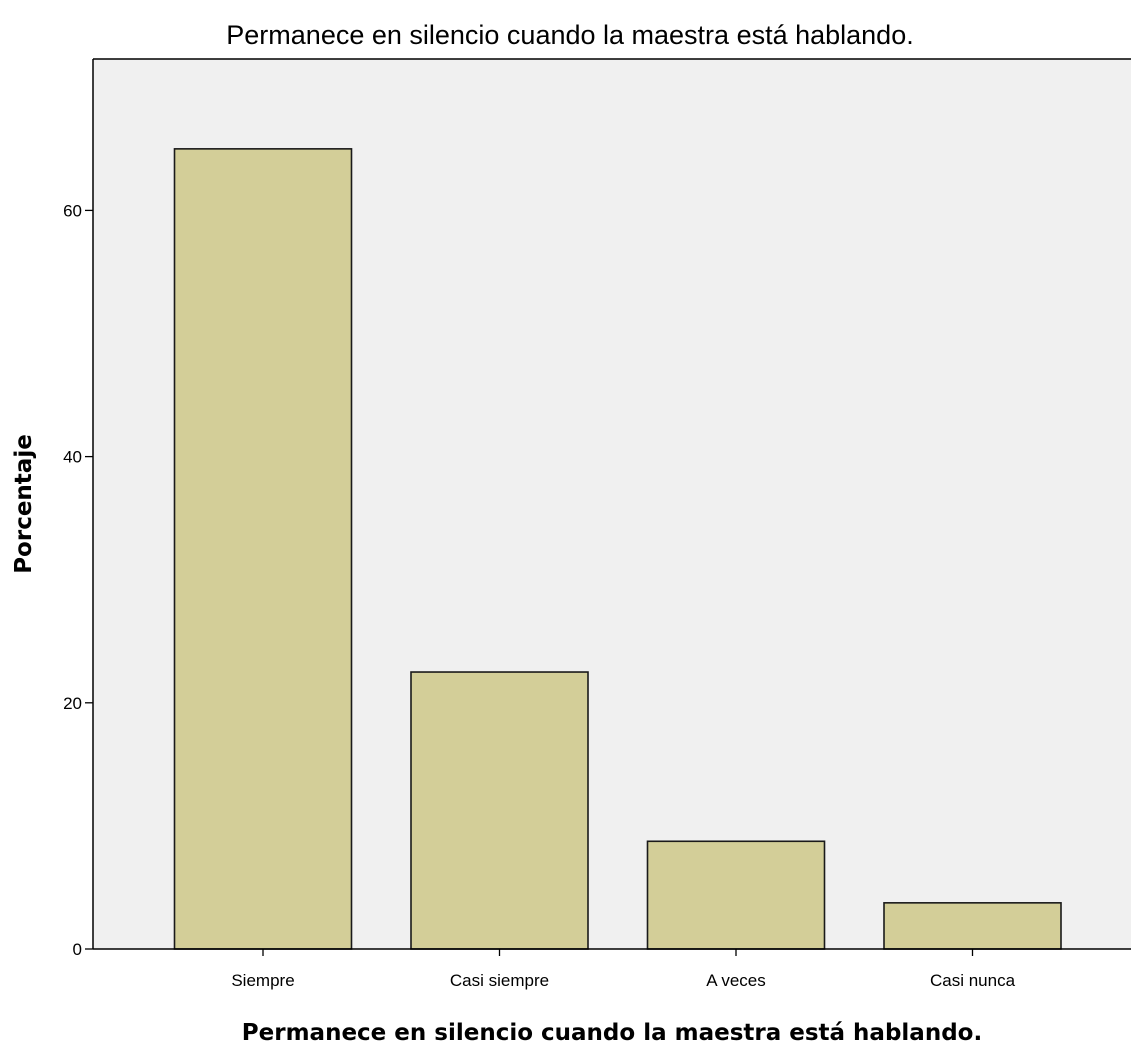  I want to click on y-tick-label: 20, so click(72, 703).